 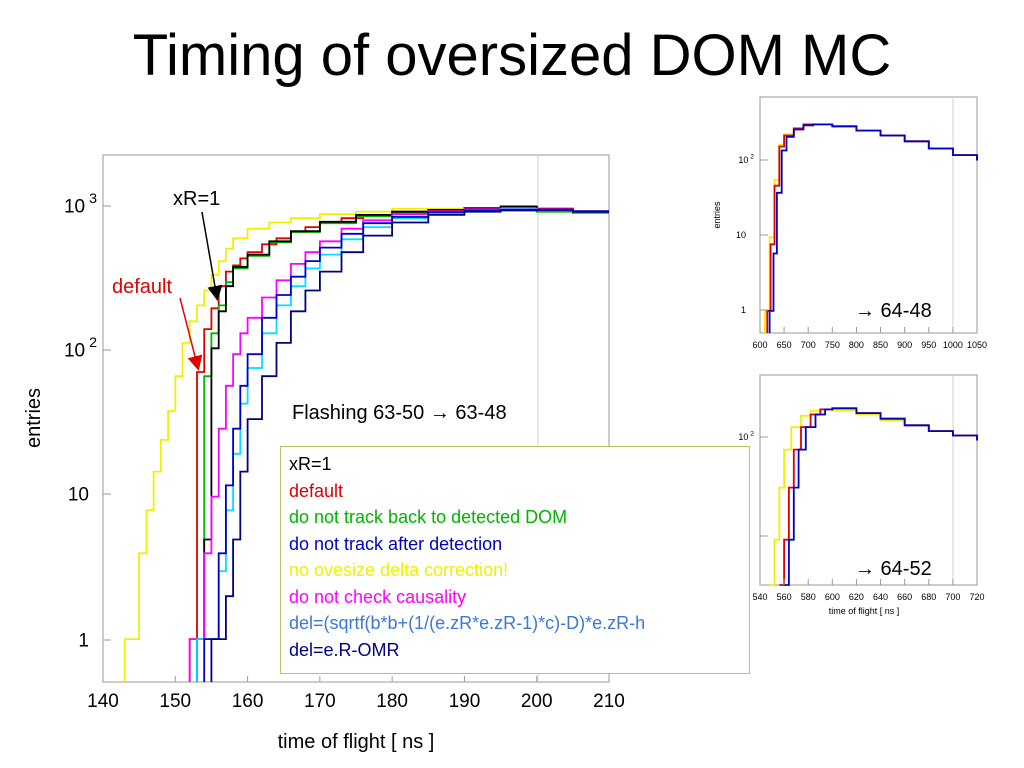 I want to click on xr-annotation: xR=1, so click(x=197, y=199).